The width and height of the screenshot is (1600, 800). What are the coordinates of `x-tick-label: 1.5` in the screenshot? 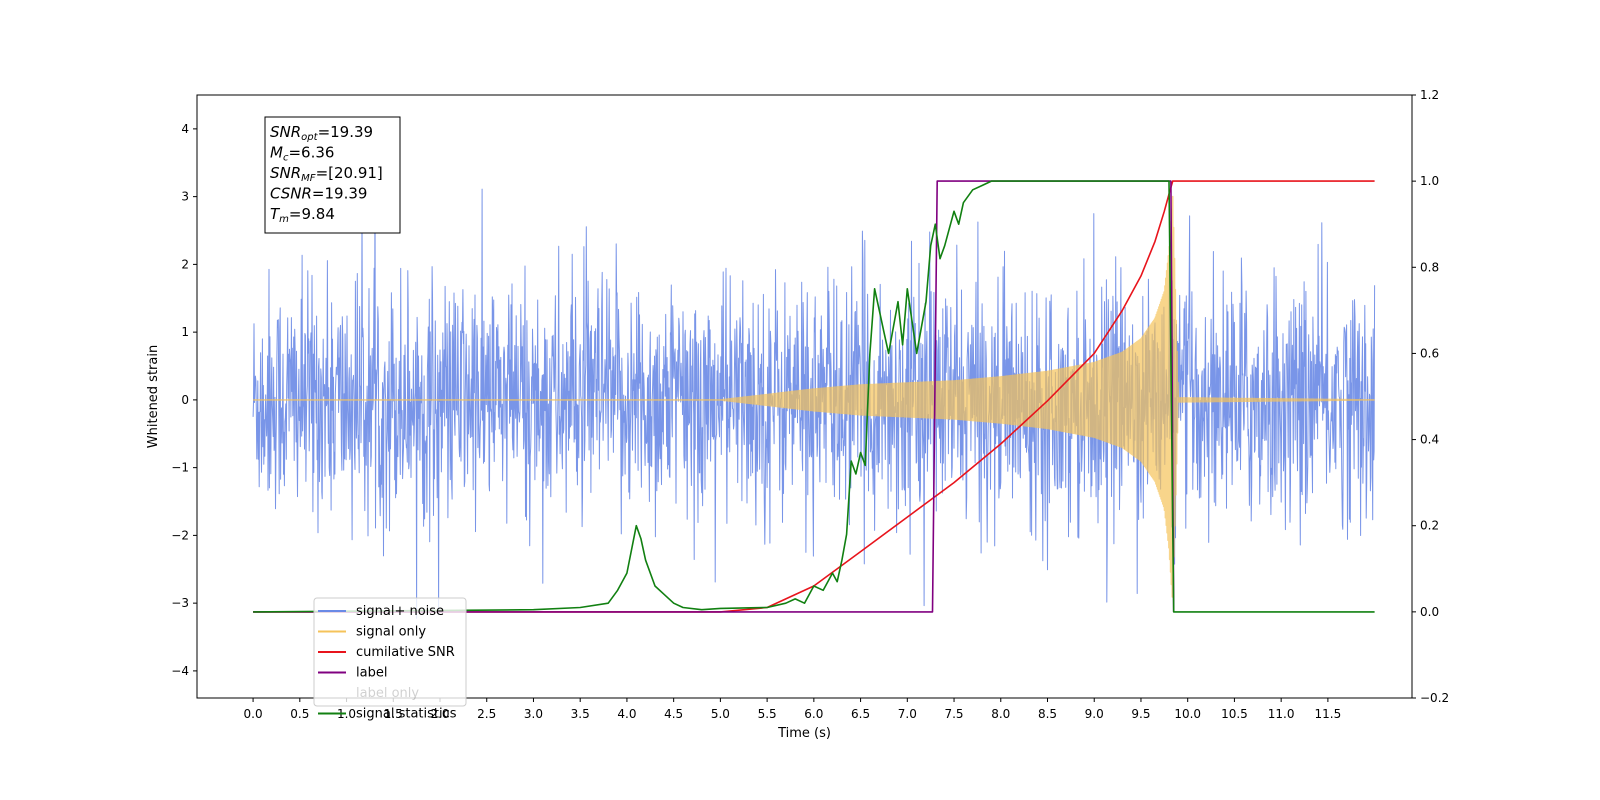 It's located at (393, 714).